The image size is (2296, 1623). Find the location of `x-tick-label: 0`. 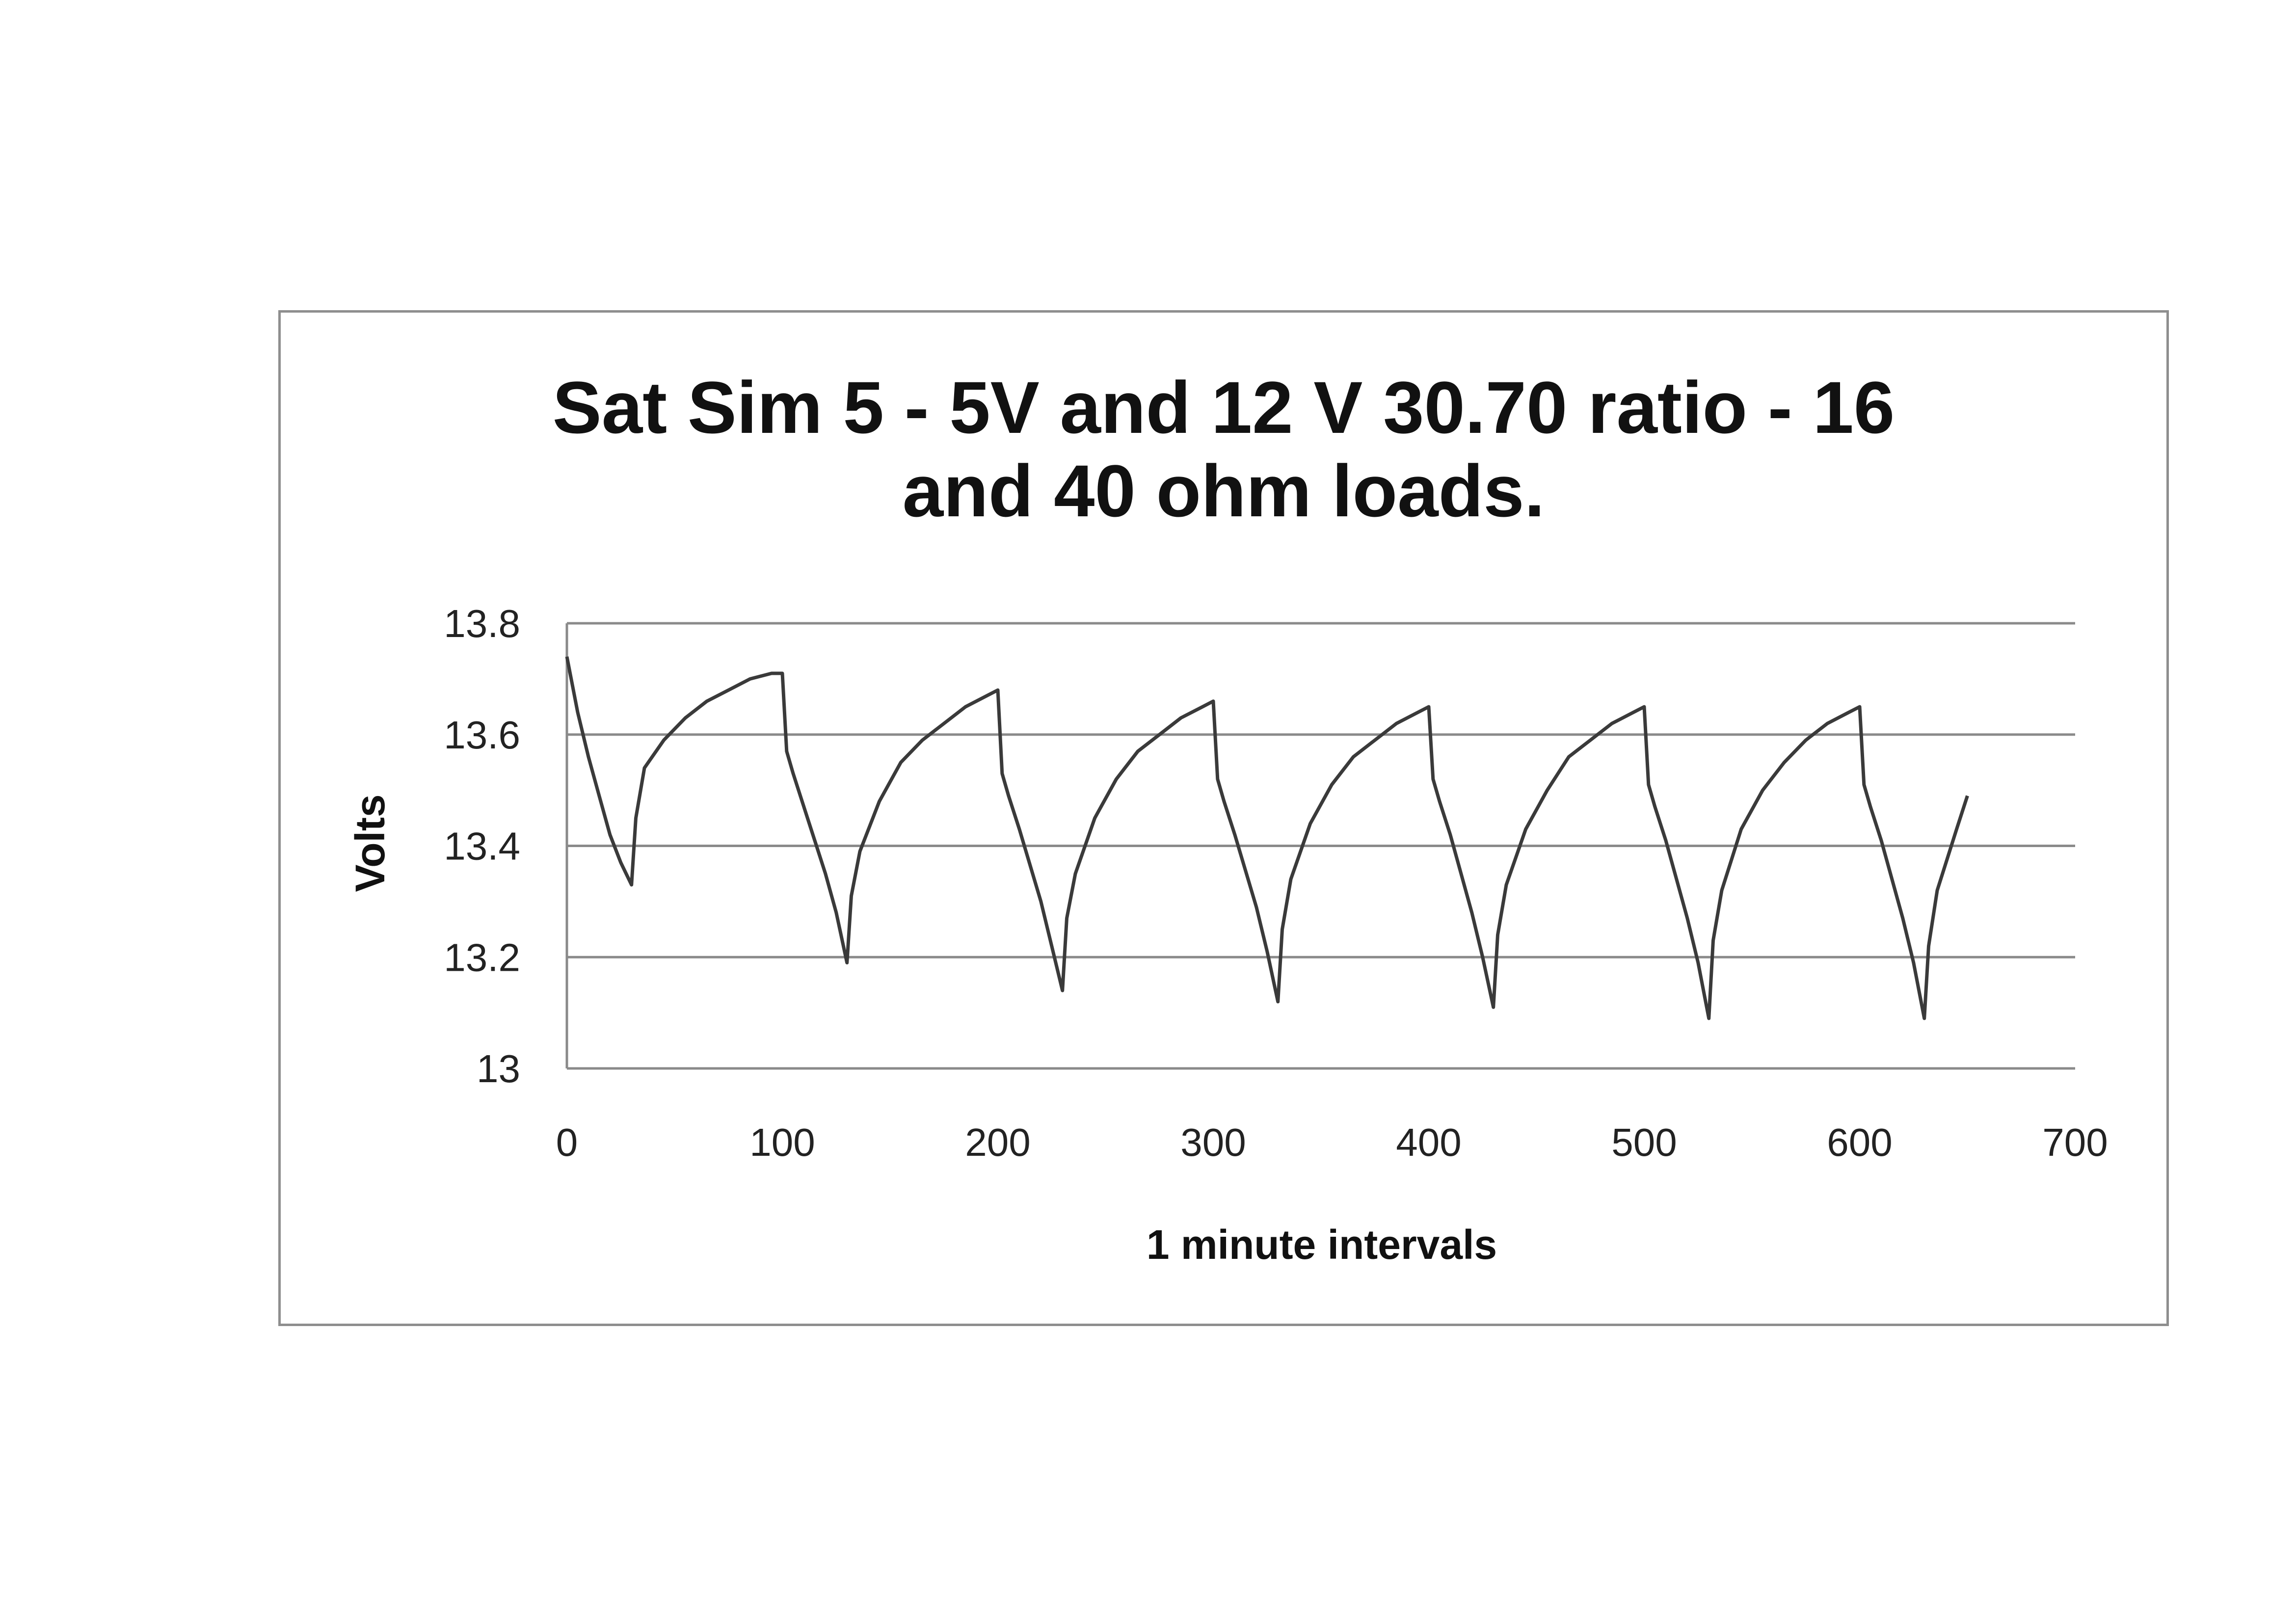

x-tick-label: 0 is located at coordinates (567, 1142).